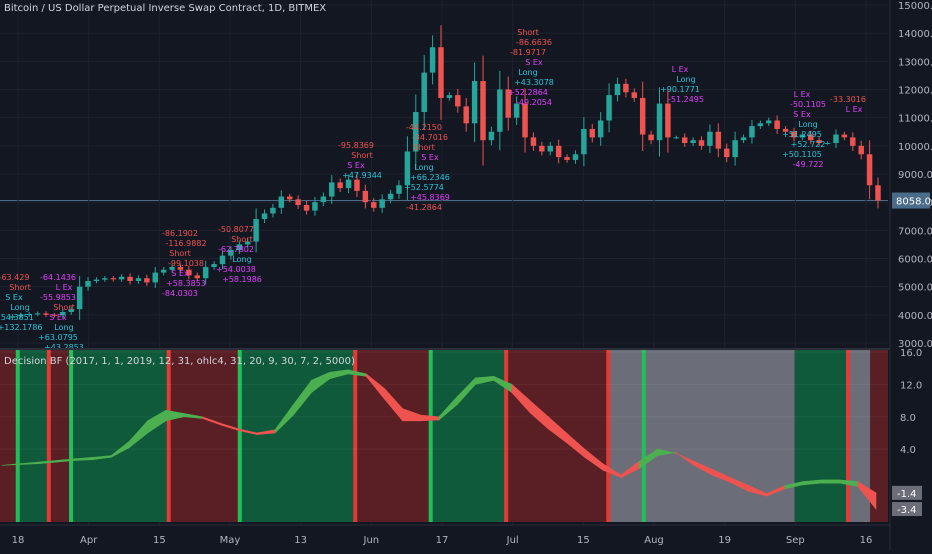  I want to click on indicator-tick-label: 12.0, so click(911, 385).